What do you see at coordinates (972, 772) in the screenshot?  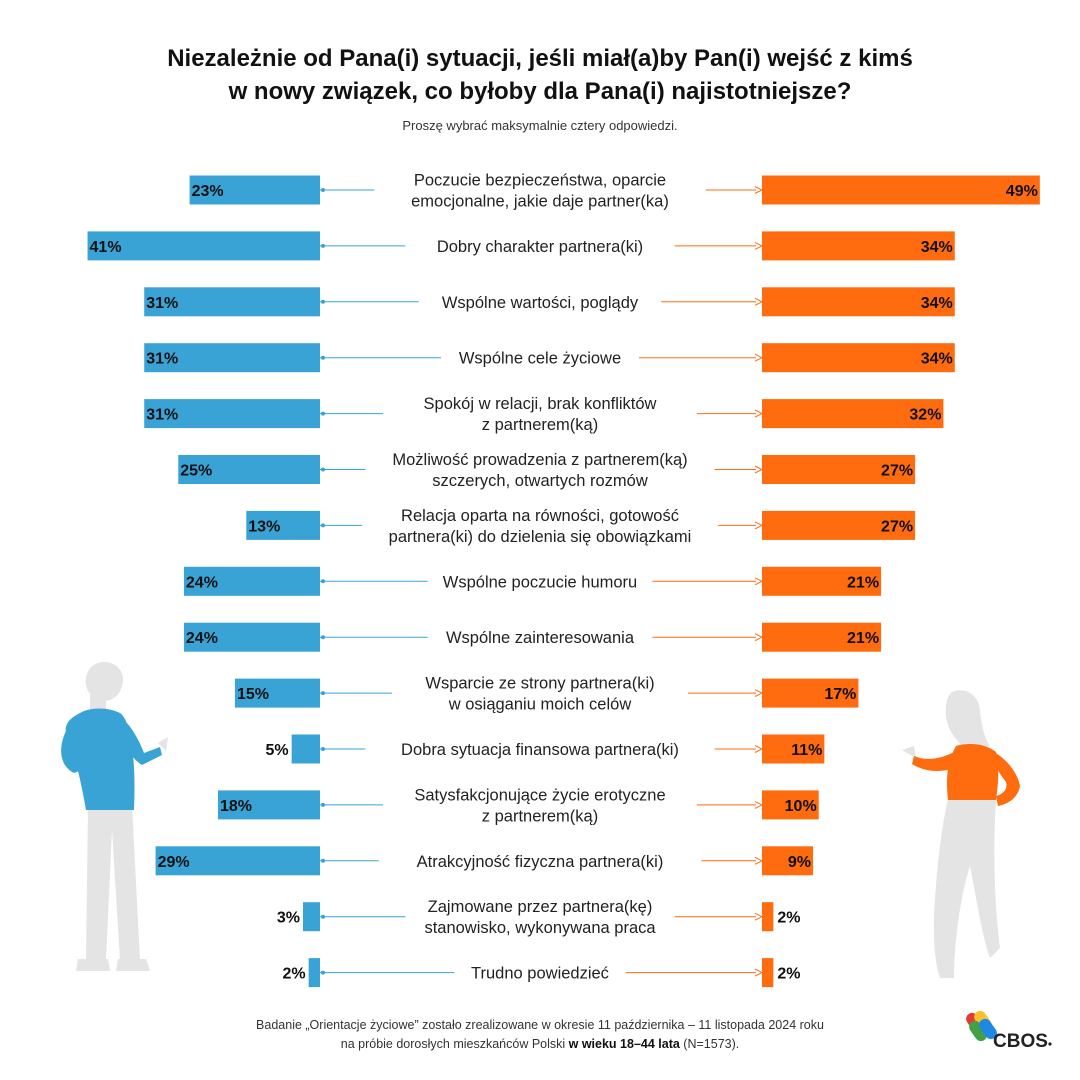 I see `woman-blouse` at bounding box center [972, 772].